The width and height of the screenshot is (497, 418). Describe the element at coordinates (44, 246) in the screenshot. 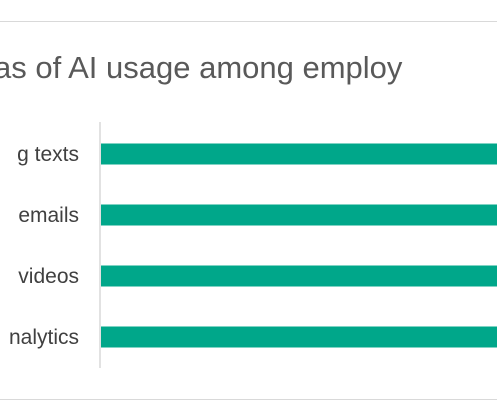

I see `category-labels-layer: g texts emails videos nalytics` at that location.